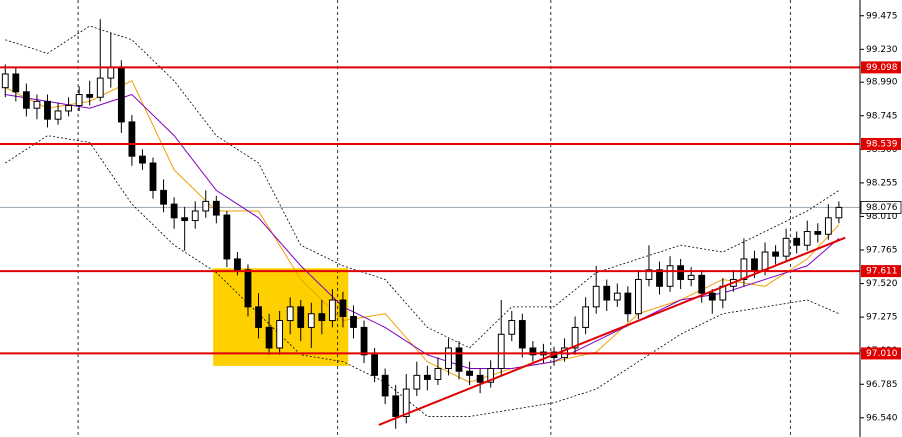  What do you see at coordinates (882, 116) in the screenshot?
I see `y-tick-label: 98.745` at bounding box center [882, 116].